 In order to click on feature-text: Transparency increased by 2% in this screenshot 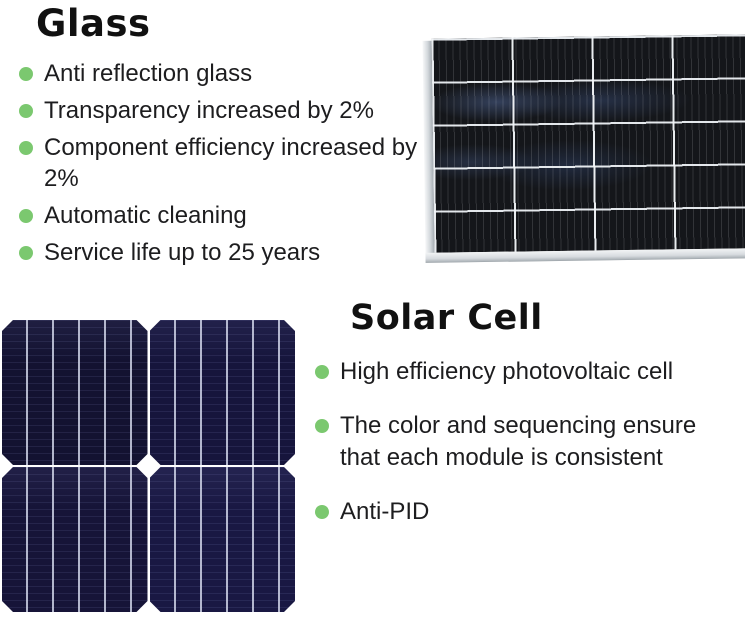, I will do `click(209, 110)`.